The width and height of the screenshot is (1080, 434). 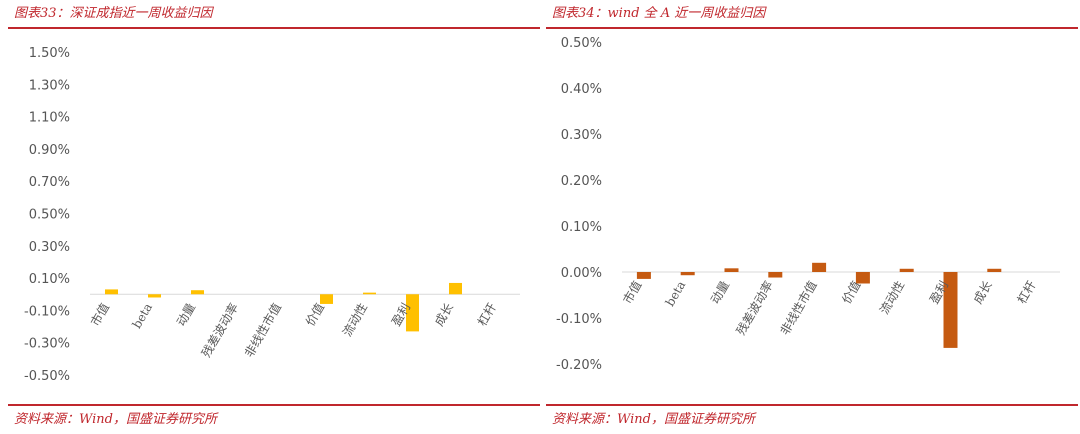 I want to click on y-tick-label: -0.30%, so click(x=47, y=344).